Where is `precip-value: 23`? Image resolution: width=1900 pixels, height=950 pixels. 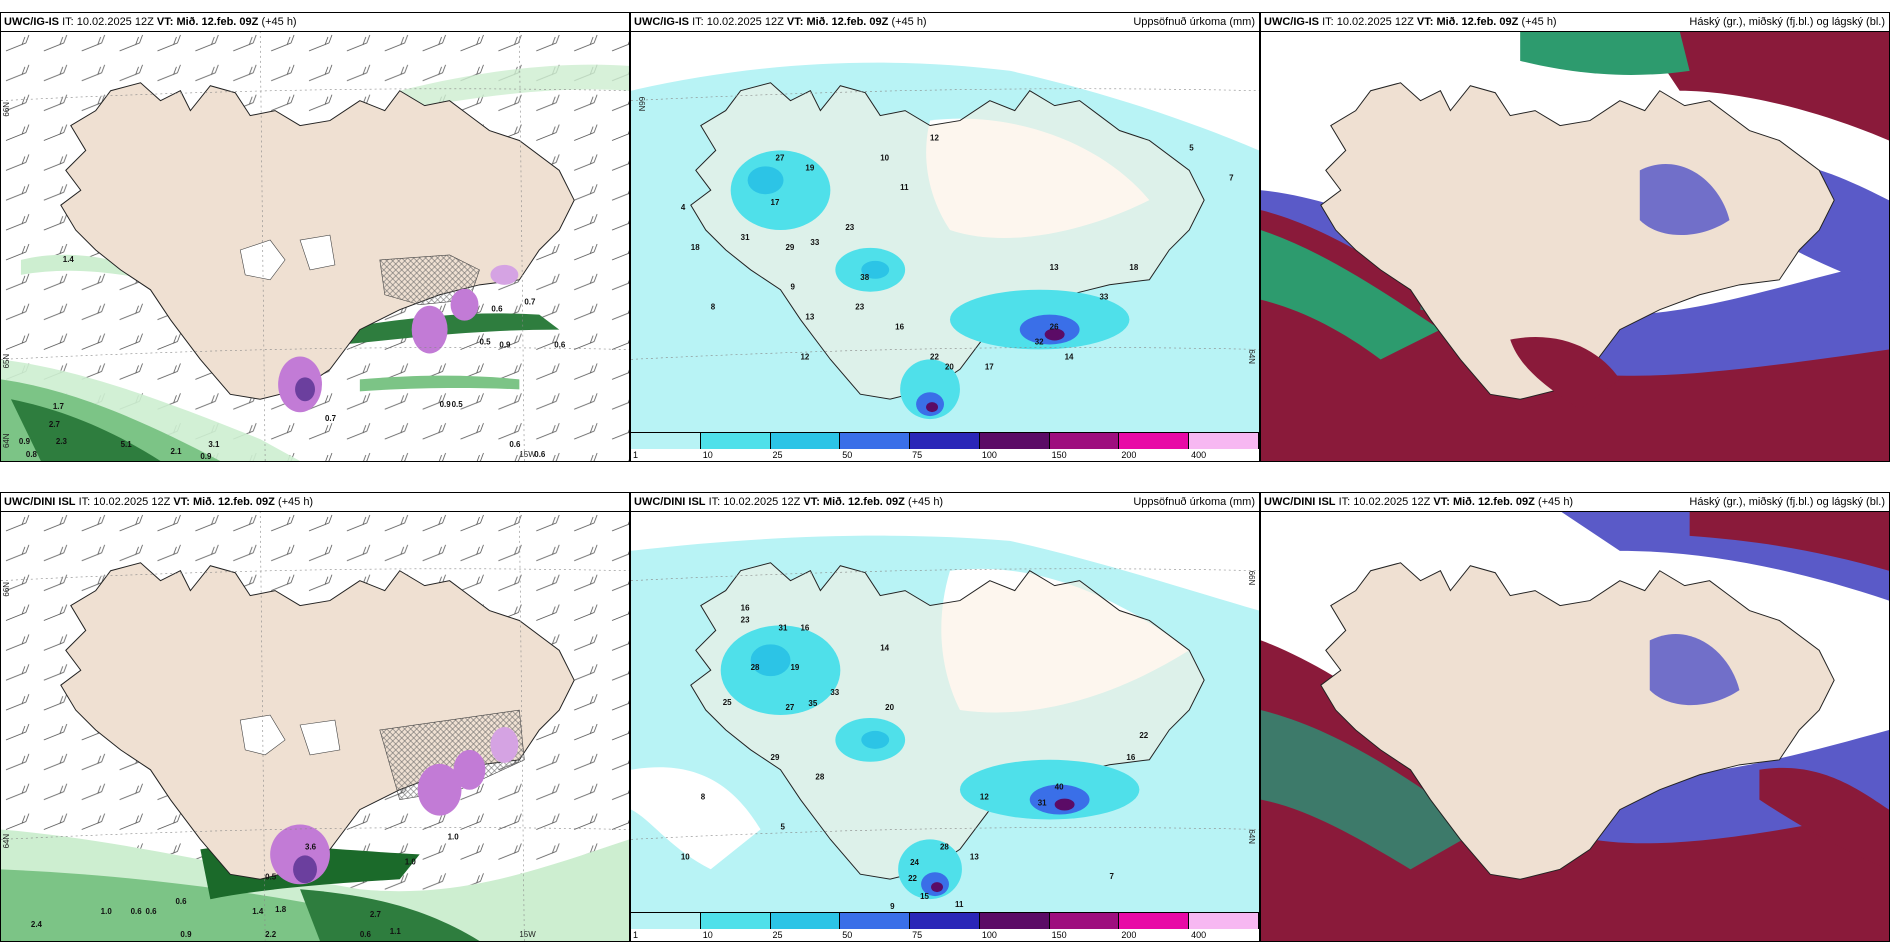 precip-value: 23 is located at coordinates (859, 307).